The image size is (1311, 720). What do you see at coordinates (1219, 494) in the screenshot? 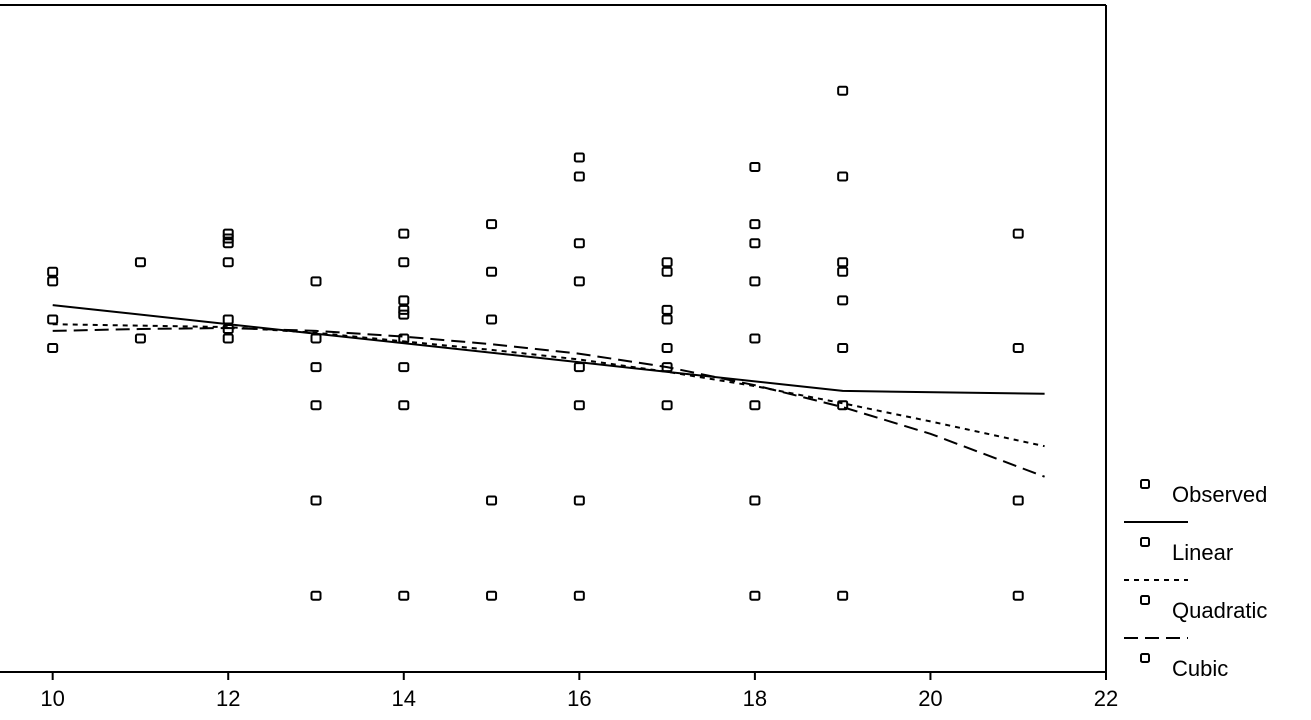
I see `legend-label-observed: Observed` at bounding box center [1219, 494].